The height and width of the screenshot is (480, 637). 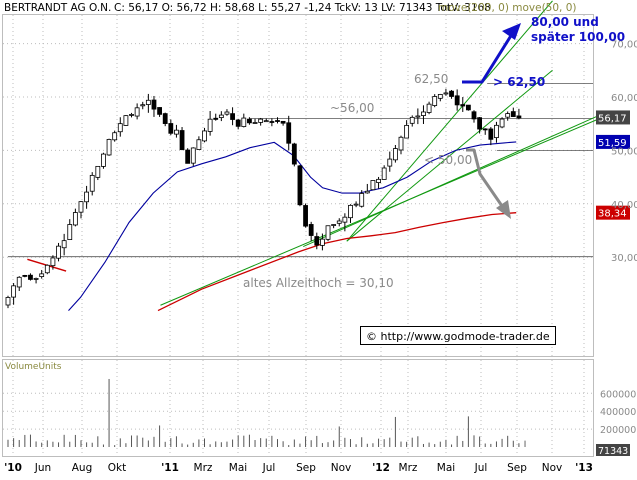 What do you see at coordinates (613, 212) in the screenshot?
I see `ma200-tag: 38,34` at bounding box center [613, 212].